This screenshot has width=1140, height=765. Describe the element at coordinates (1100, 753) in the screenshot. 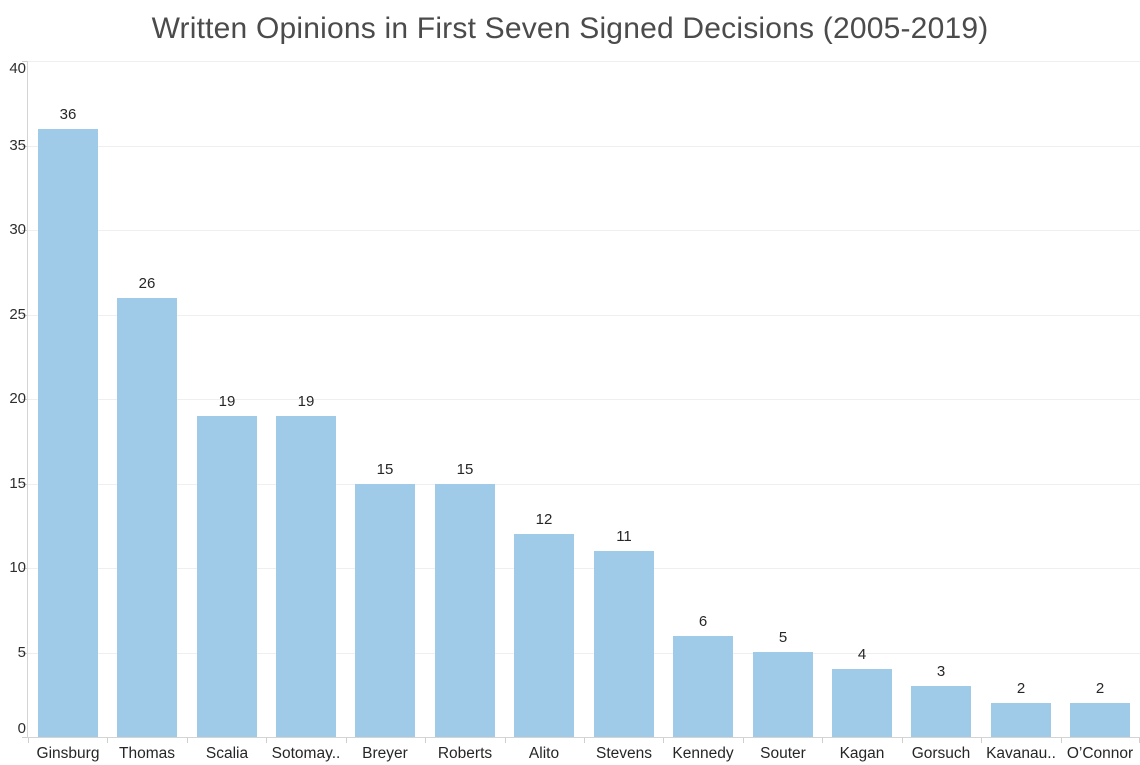

I see `x-axis-label-13: O’Connor` at that location.